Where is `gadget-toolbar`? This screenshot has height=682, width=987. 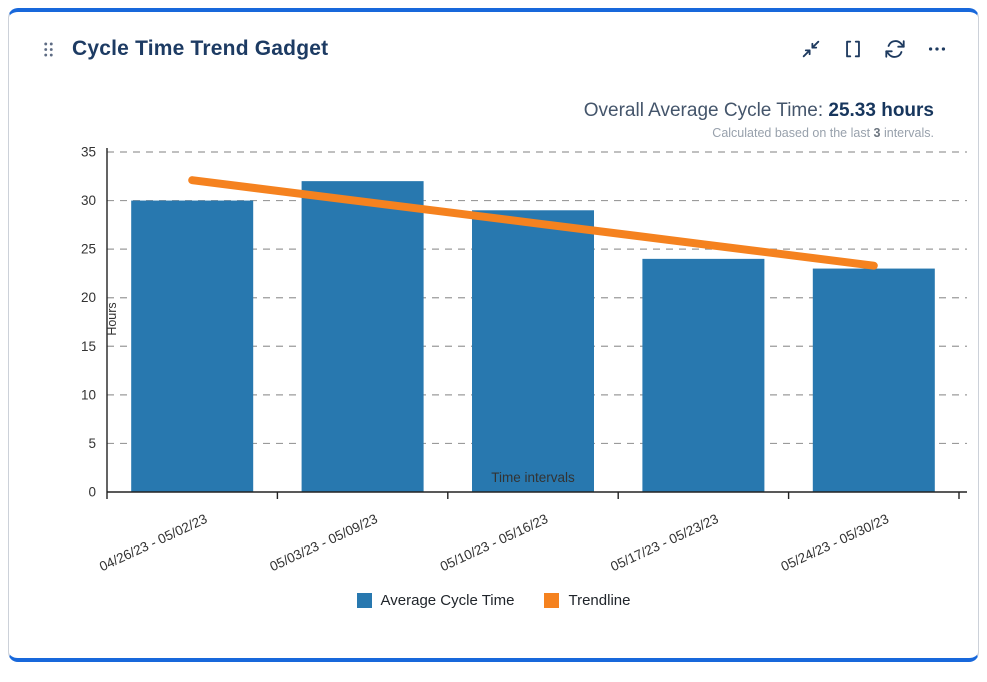 gadget-toolbar is located at coordinates (874, 49).